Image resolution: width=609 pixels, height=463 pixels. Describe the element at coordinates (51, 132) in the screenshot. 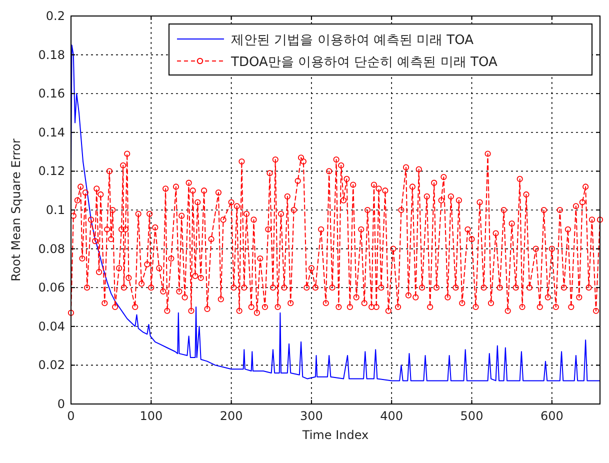

I see `y-tick-label: 0.14` at that location.